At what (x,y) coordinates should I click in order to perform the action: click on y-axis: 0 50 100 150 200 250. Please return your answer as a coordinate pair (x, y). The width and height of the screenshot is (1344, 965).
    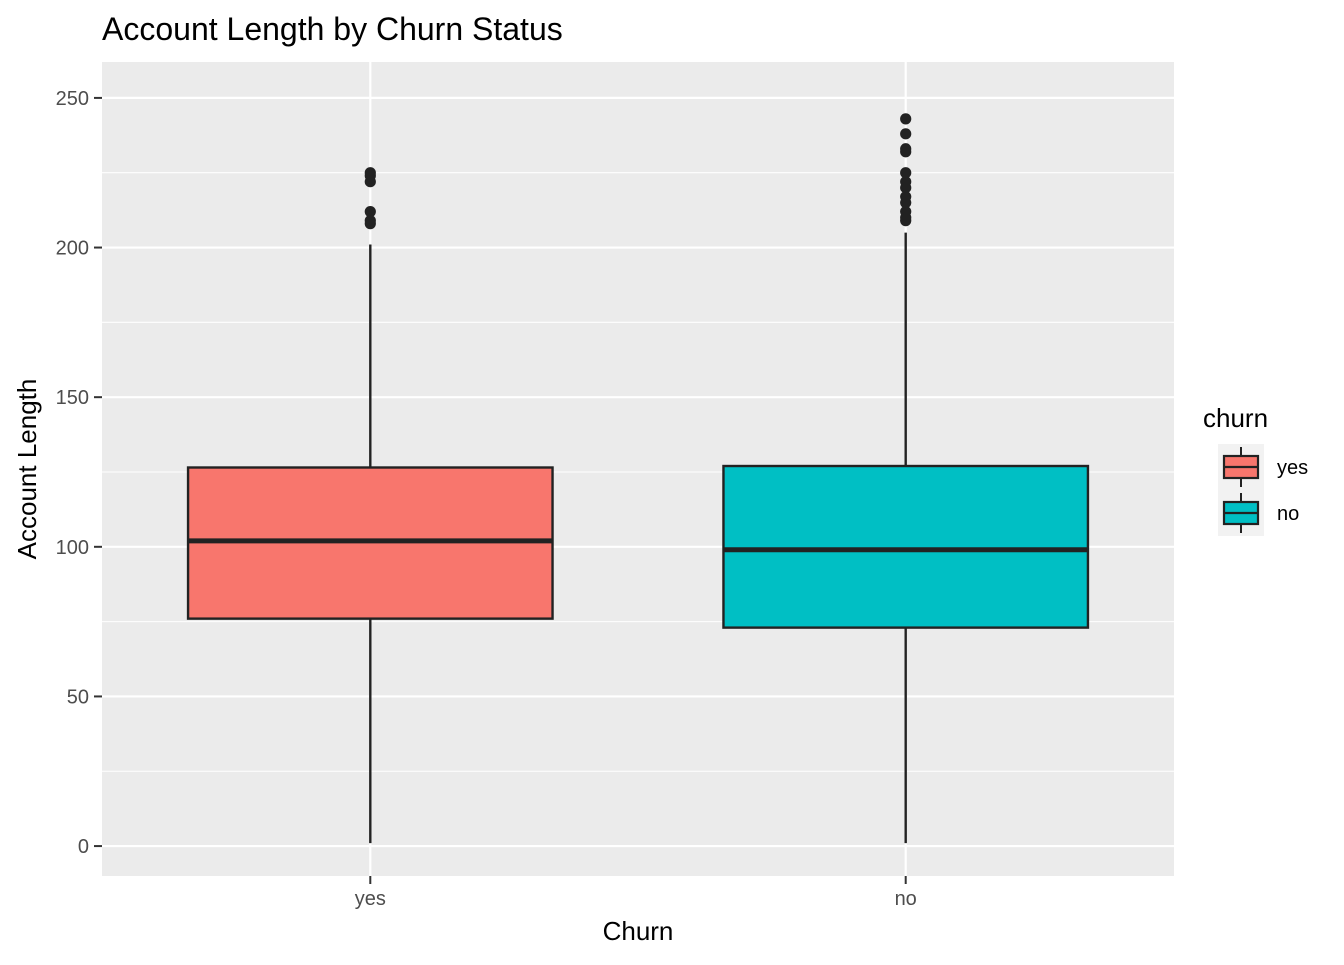
    Looking at the image, I should click on (79, 473).